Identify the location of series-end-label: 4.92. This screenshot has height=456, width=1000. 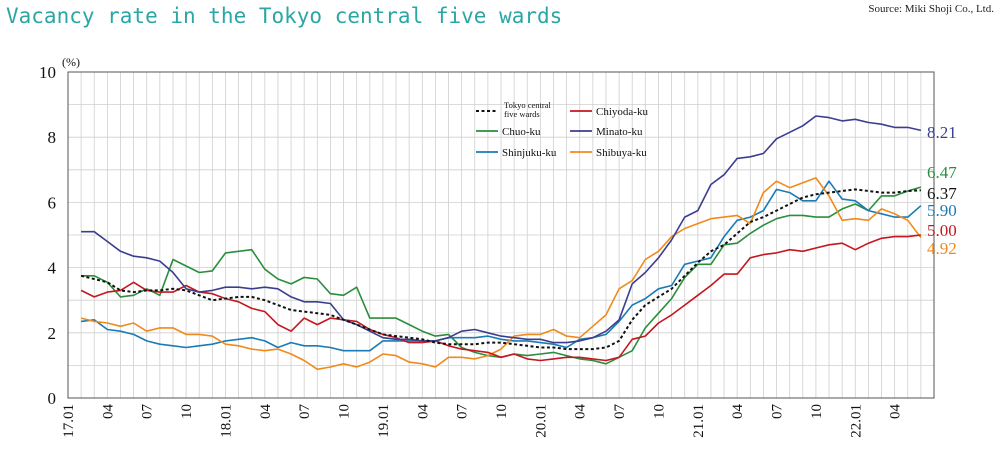
(942, 248).